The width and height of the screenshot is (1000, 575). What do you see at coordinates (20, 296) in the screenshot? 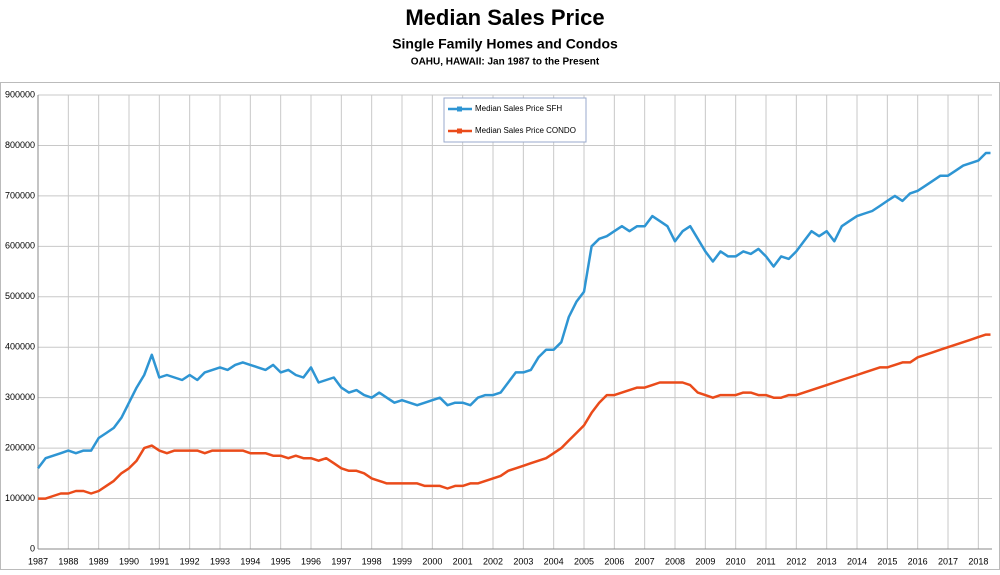
I see `y-tick-label: 500000` at bounding box center [20, 296].